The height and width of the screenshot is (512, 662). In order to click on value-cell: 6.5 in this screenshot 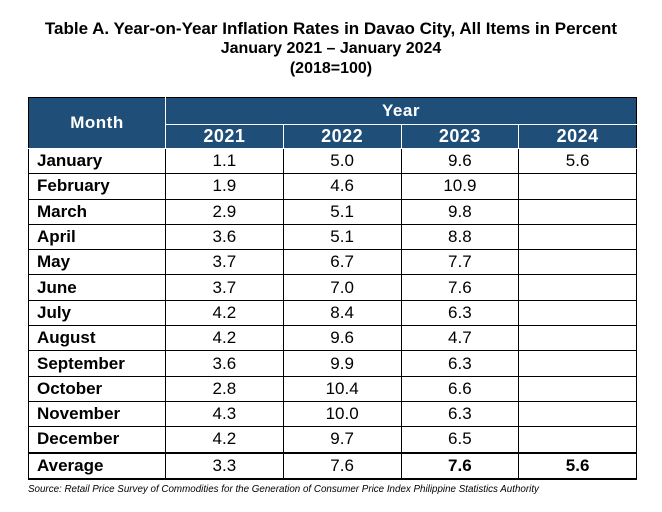, I will do `click(460, 440)`.